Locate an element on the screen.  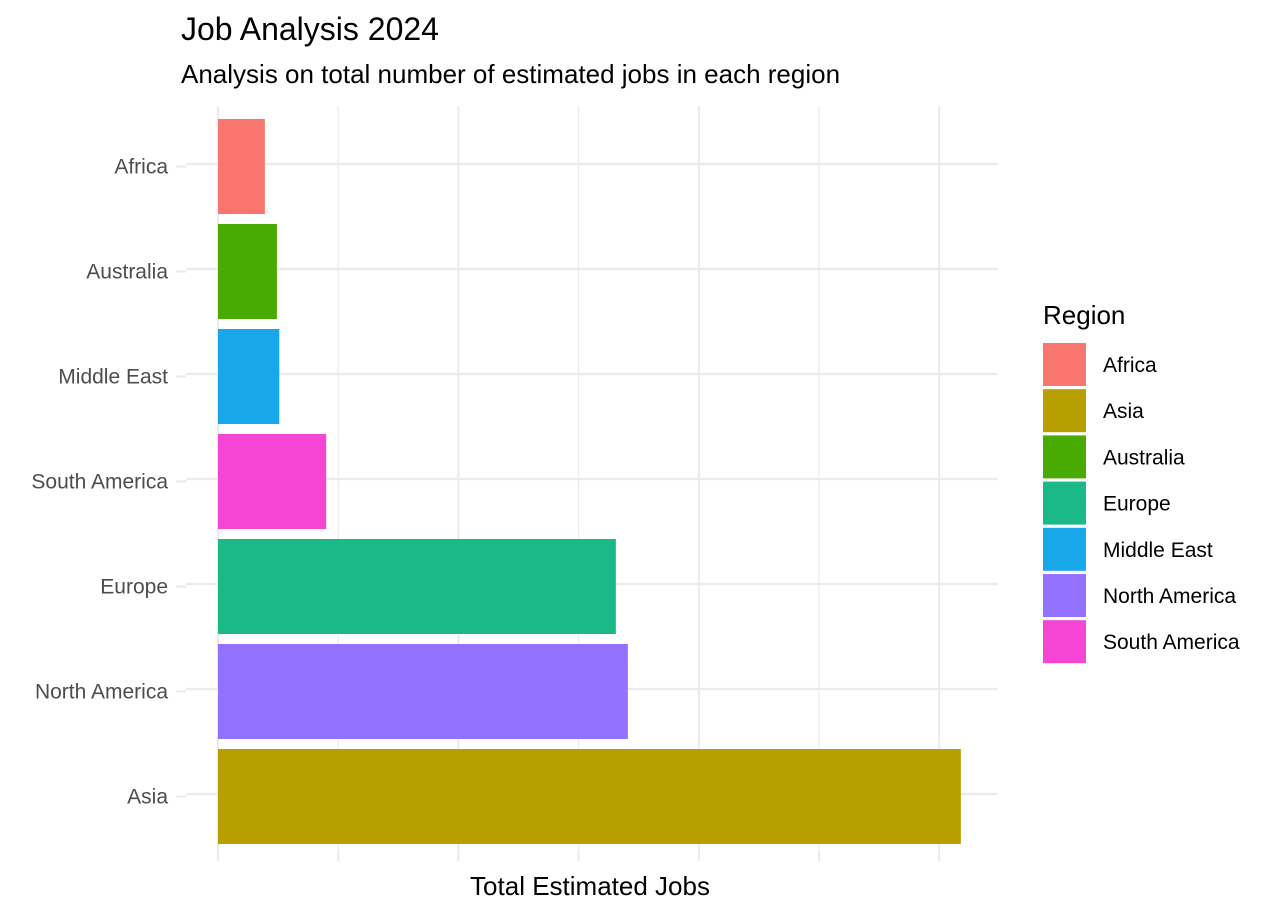
category-label: Australia is located at coordinates (127, 272).